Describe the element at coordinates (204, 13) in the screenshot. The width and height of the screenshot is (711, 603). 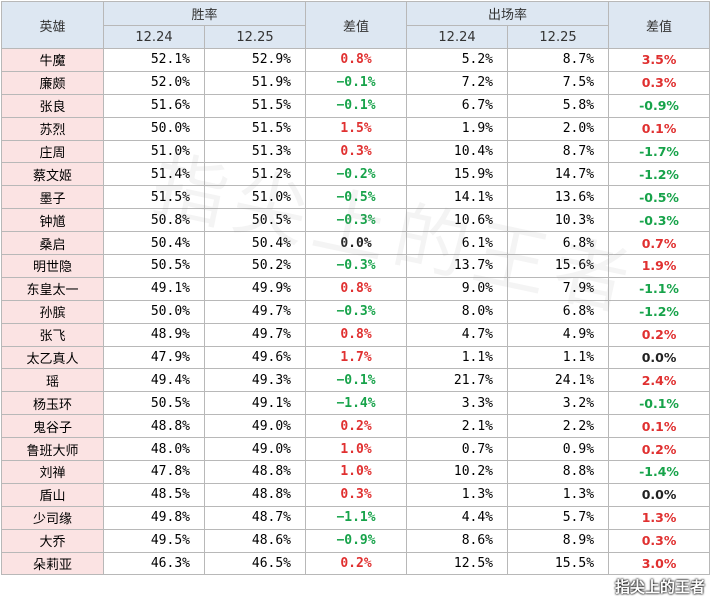
I see `header-winrate: 胜率` at that location.